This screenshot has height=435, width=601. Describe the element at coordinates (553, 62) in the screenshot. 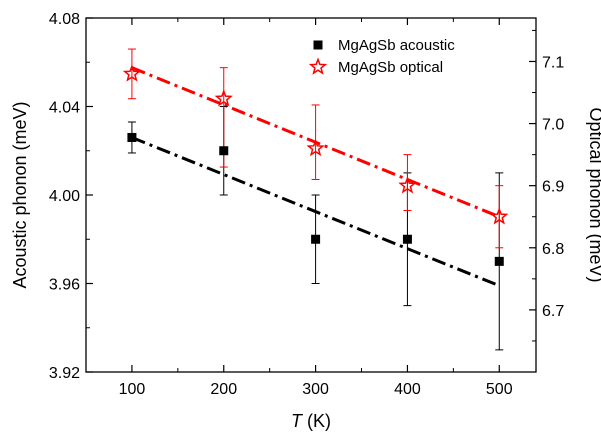

I see `y-right-tick-label: 7.1` at that location.